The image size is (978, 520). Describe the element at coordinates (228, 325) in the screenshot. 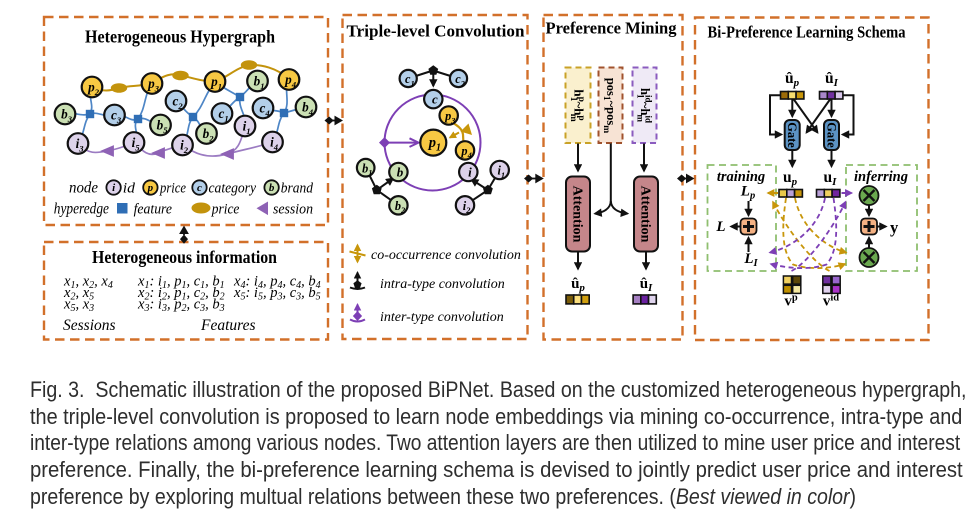

I see `svg-text: Features` at that location.